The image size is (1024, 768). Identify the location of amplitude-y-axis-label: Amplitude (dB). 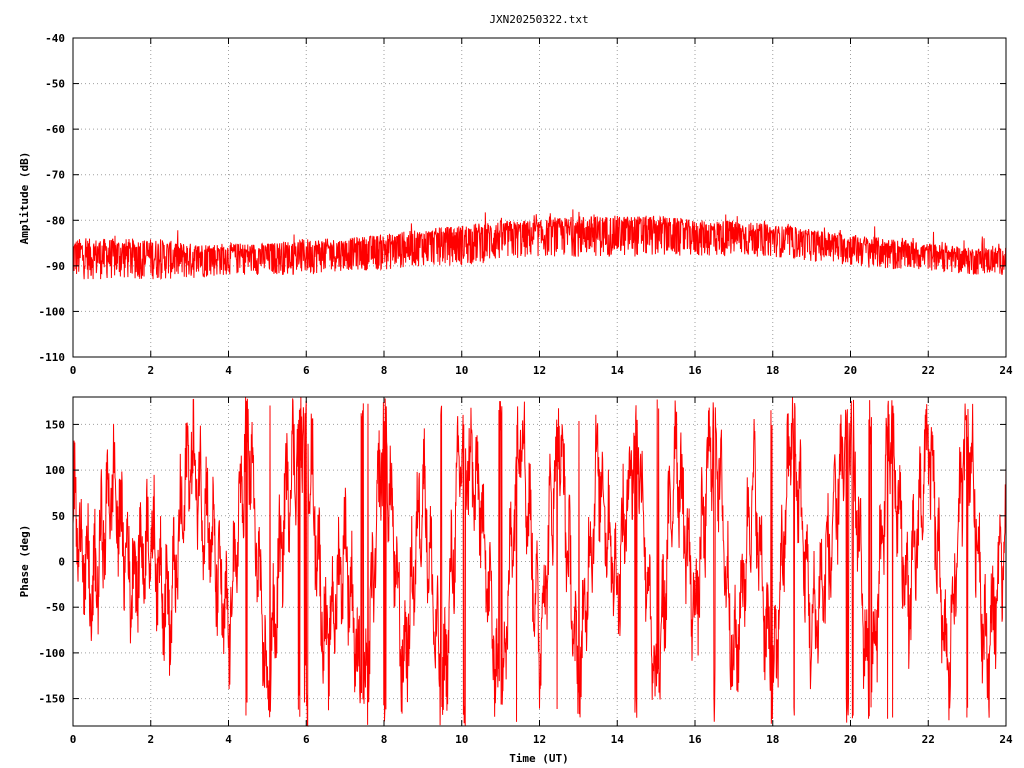
(24, 198).